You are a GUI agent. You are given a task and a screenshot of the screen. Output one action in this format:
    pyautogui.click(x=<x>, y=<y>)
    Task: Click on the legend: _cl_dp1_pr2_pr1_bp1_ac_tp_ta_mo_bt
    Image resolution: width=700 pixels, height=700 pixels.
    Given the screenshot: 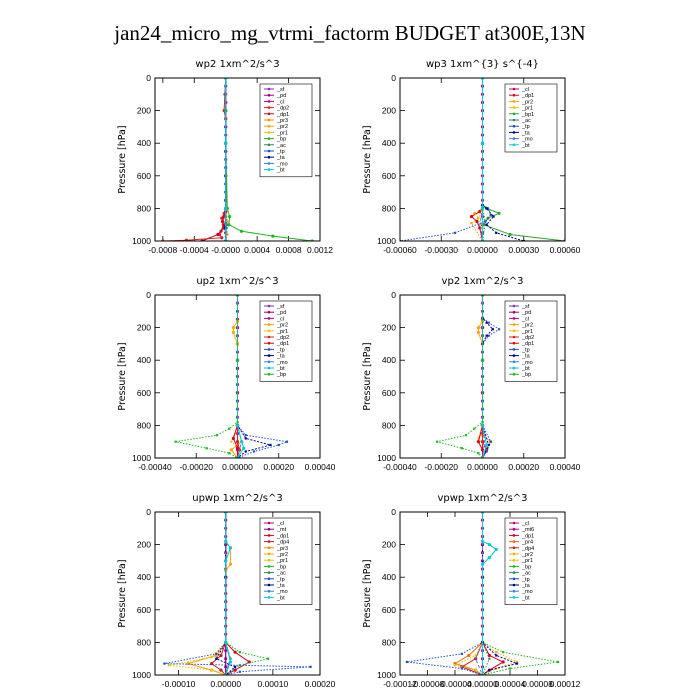 What is the action you would take?
    pyautogui.click(x=531, y=118)
    